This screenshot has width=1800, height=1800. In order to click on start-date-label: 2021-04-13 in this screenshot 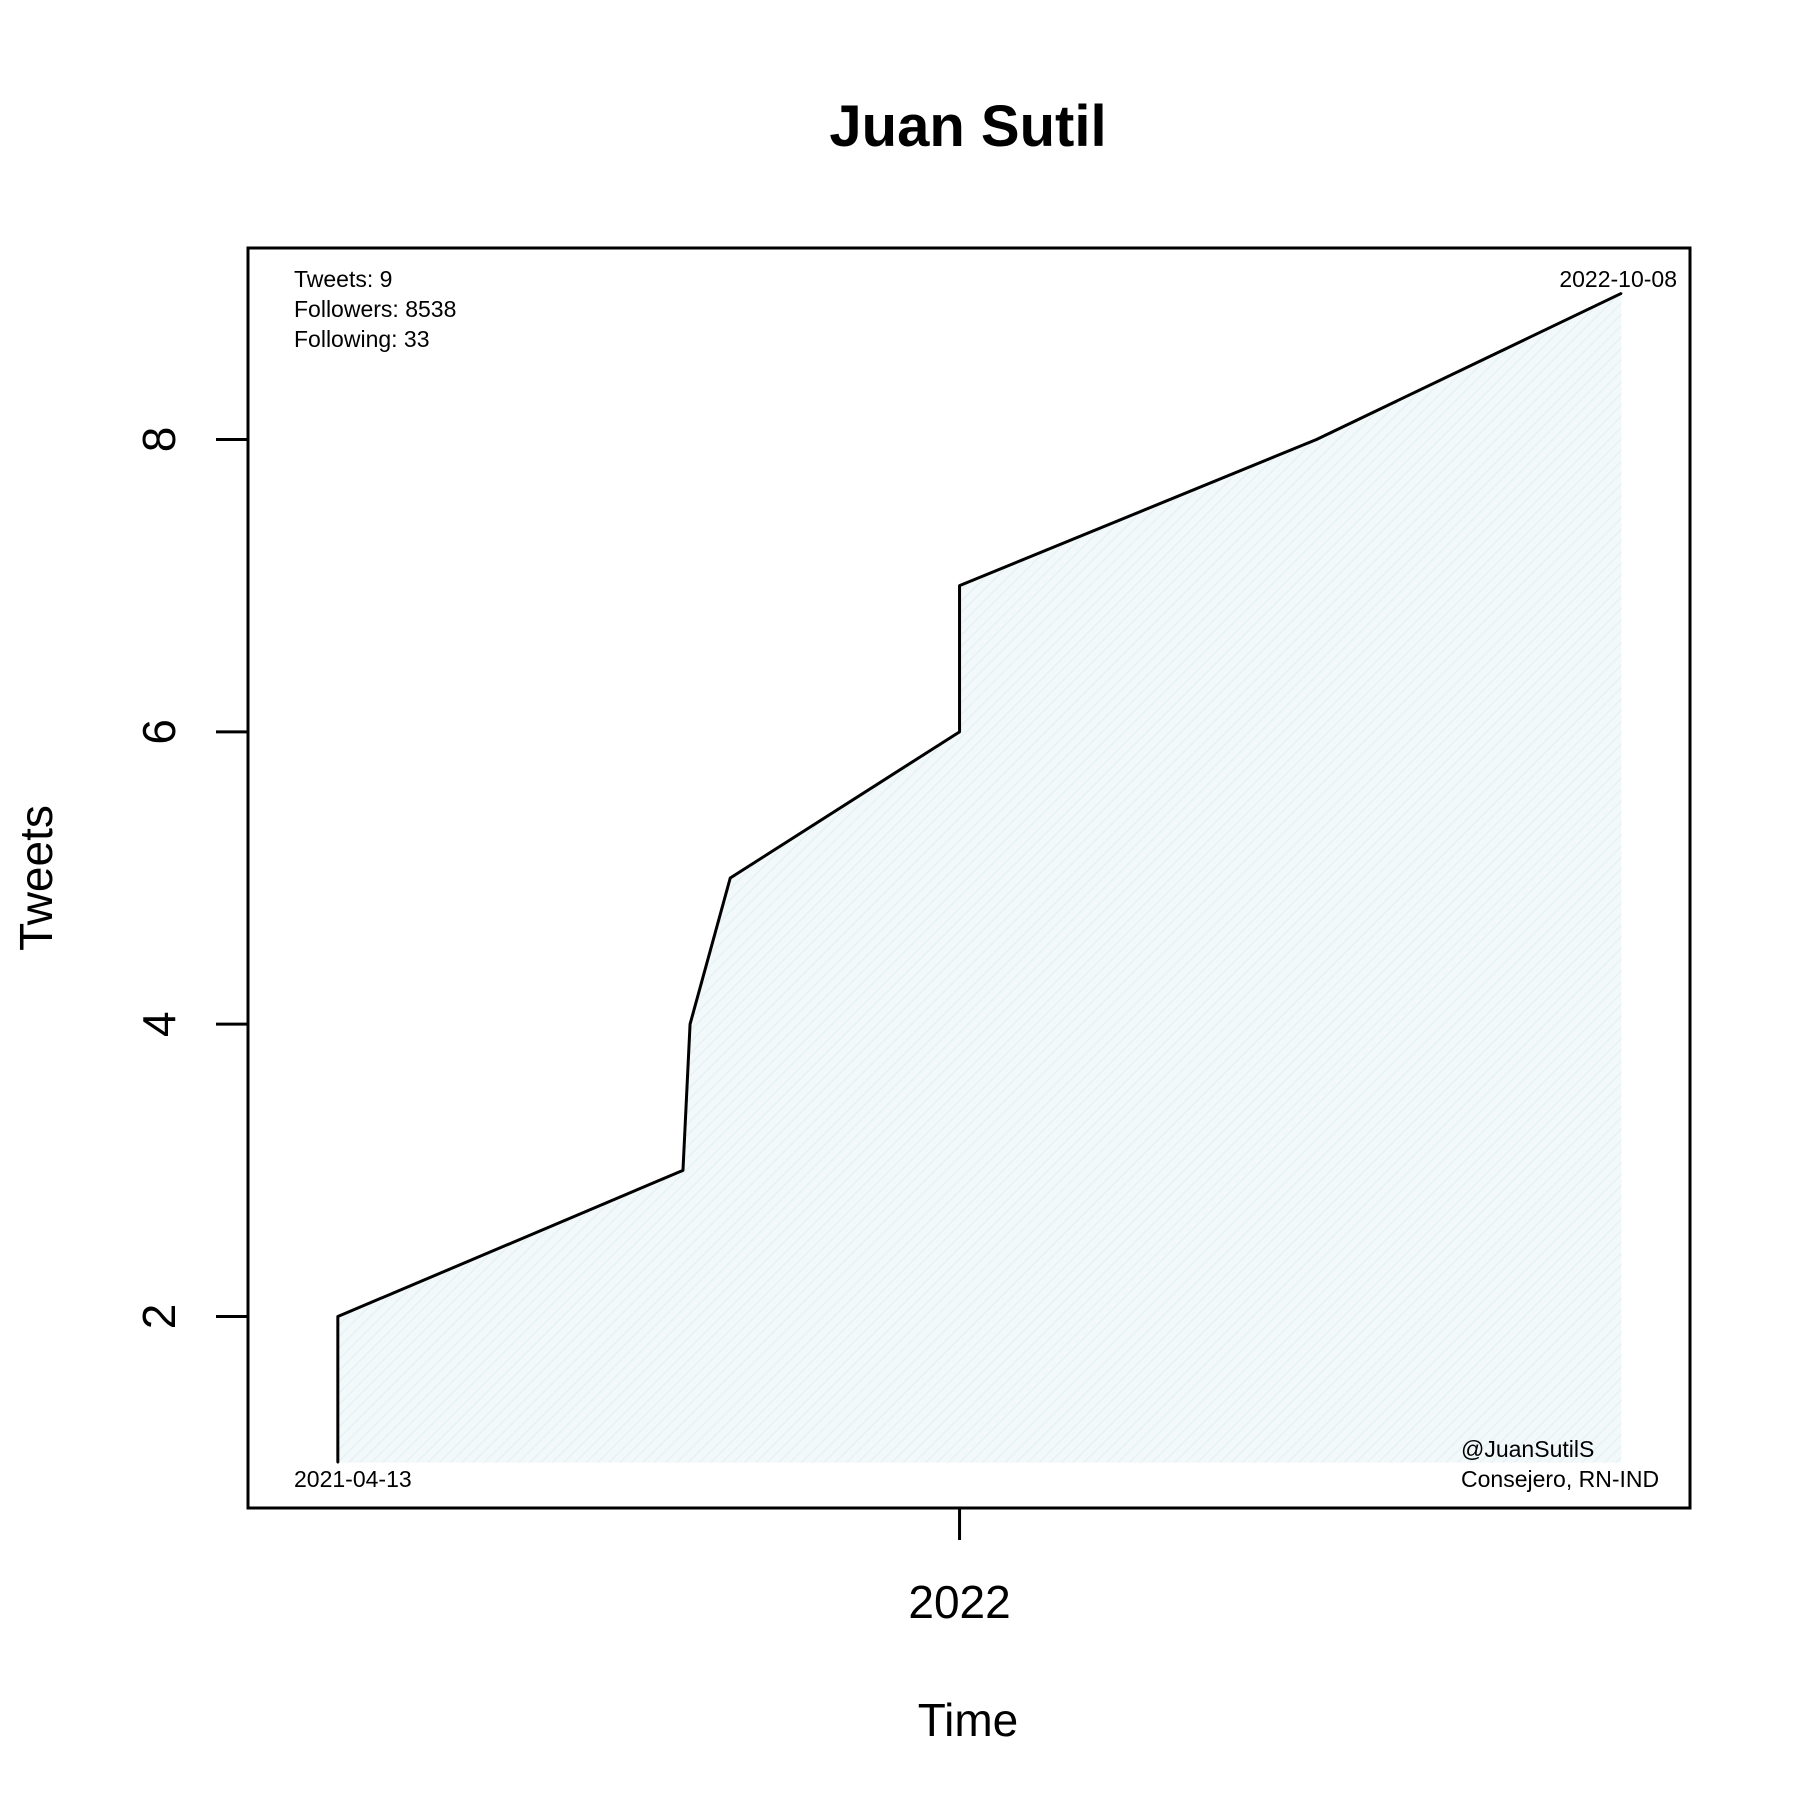, I will do `click(353, 1479)`.